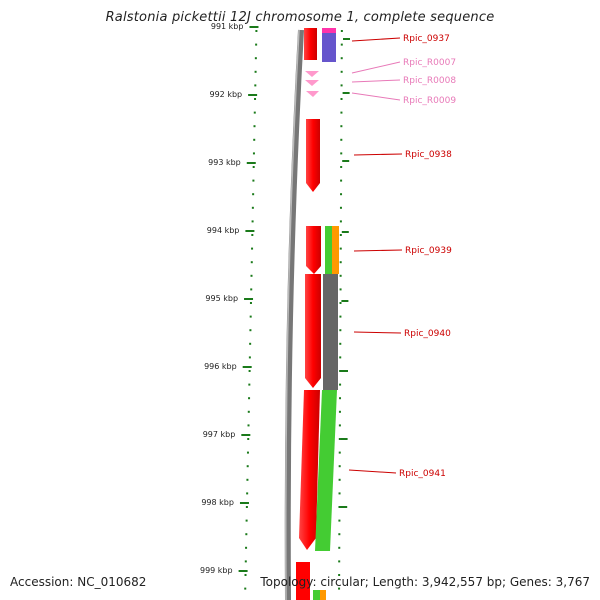 The image size is (600, 600). I want to click on gene-label: Rpic_0940, so click(427, 334).